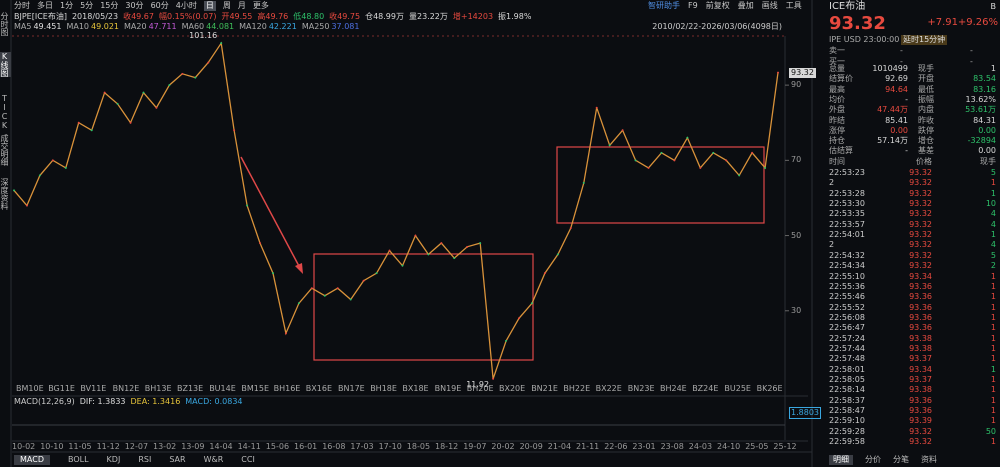  What do you see at coordinates (896, 89) in the screenshot?
I see `stat-value: 94.64` at bounding box center [896, 89].